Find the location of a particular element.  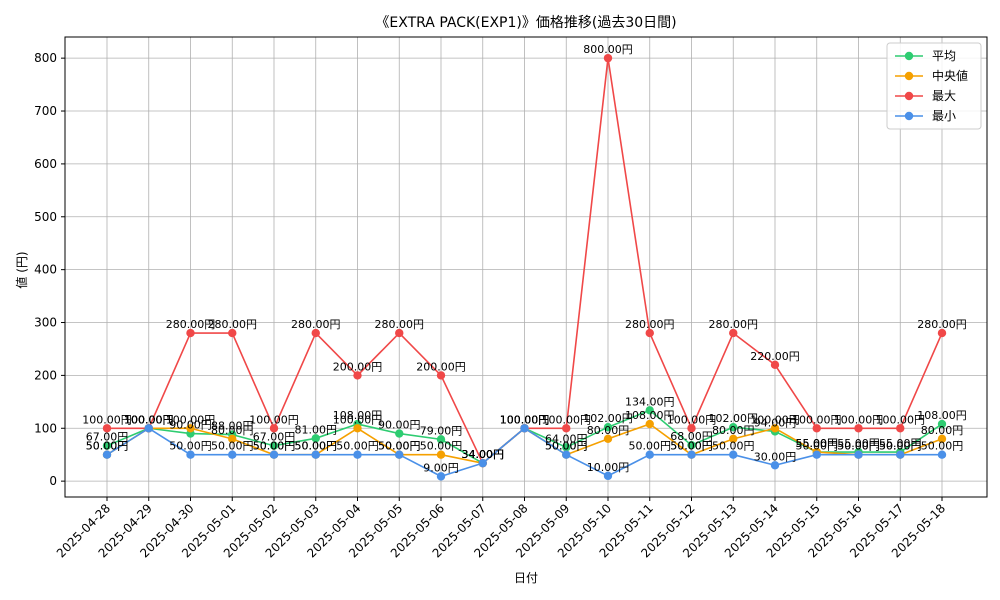

y-tick-label: 200 is located at coordinates (45, 375).